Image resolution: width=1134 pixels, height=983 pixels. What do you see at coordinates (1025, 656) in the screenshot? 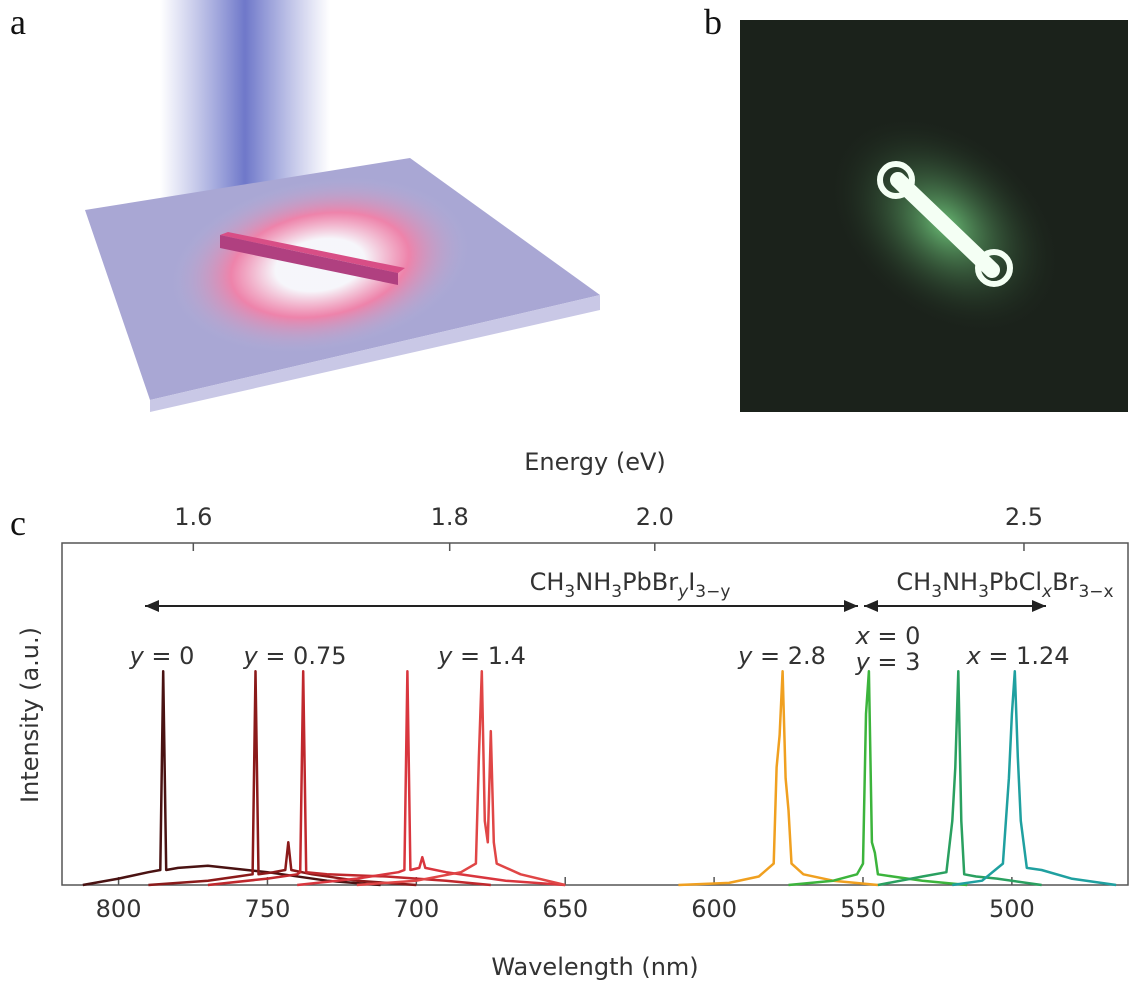
I see `peak-label-rest: = 1.24` at bounding box center [1025, 656].